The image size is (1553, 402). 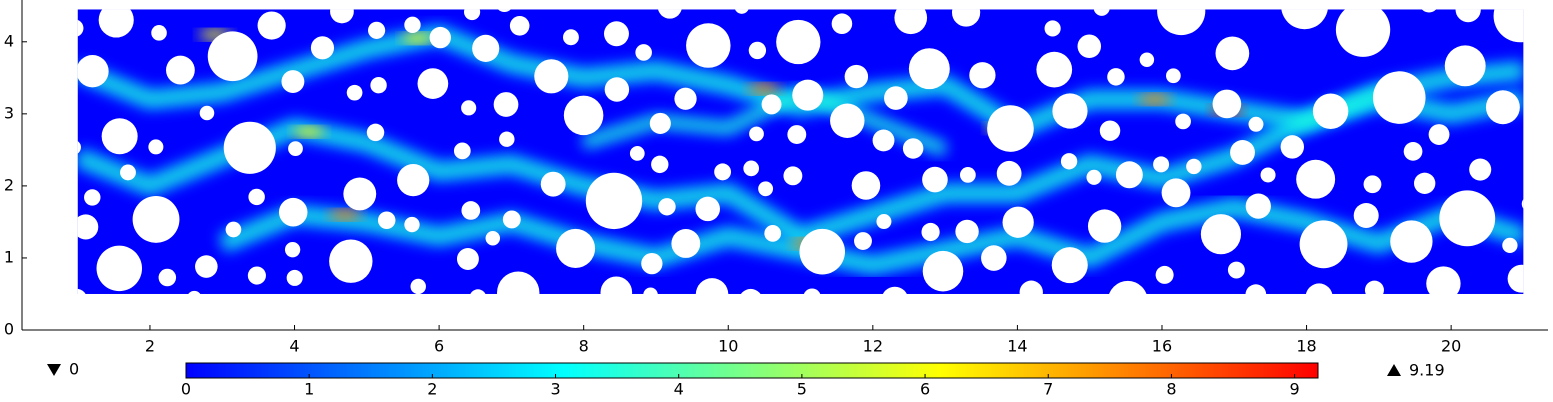 What do you see at coordinates (584, 346) in the screenshot?
I see `x-tick-label: 8` at bounding box center [584, 346].